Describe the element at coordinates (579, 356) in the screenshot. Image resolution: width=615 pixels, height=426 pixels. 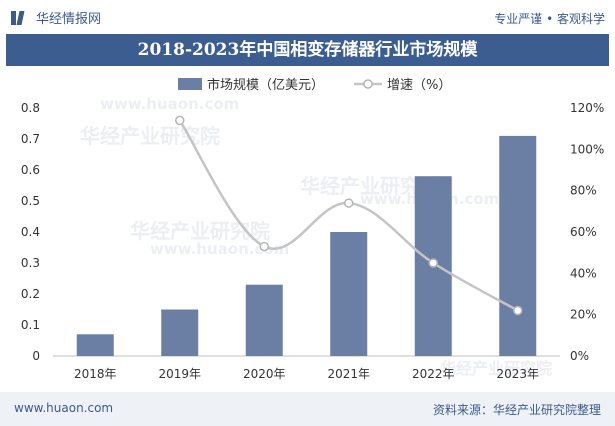
I see `y-right-tick-label: 0%` at that location.